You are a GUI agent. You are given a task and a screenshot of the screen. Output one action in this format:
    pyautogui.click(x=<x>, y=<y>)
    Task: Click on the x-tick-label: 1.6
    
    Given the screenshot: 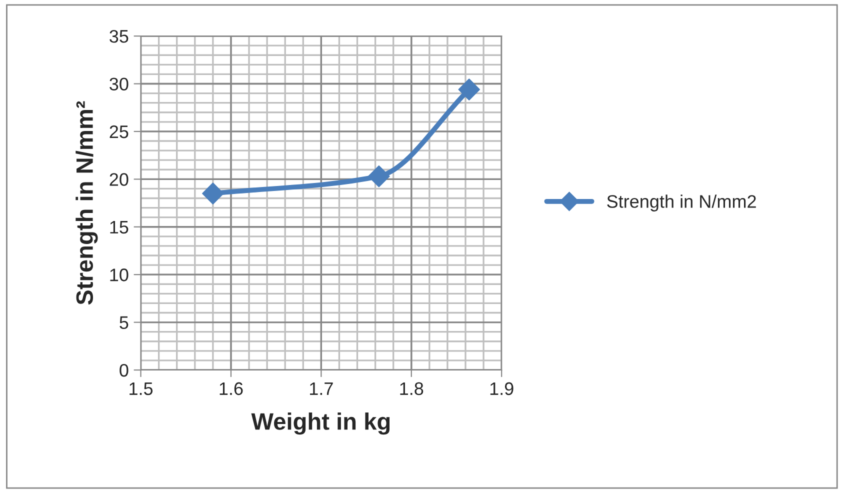 What is the action you would take?
    pyautogui.click(x=231, y=389)
    